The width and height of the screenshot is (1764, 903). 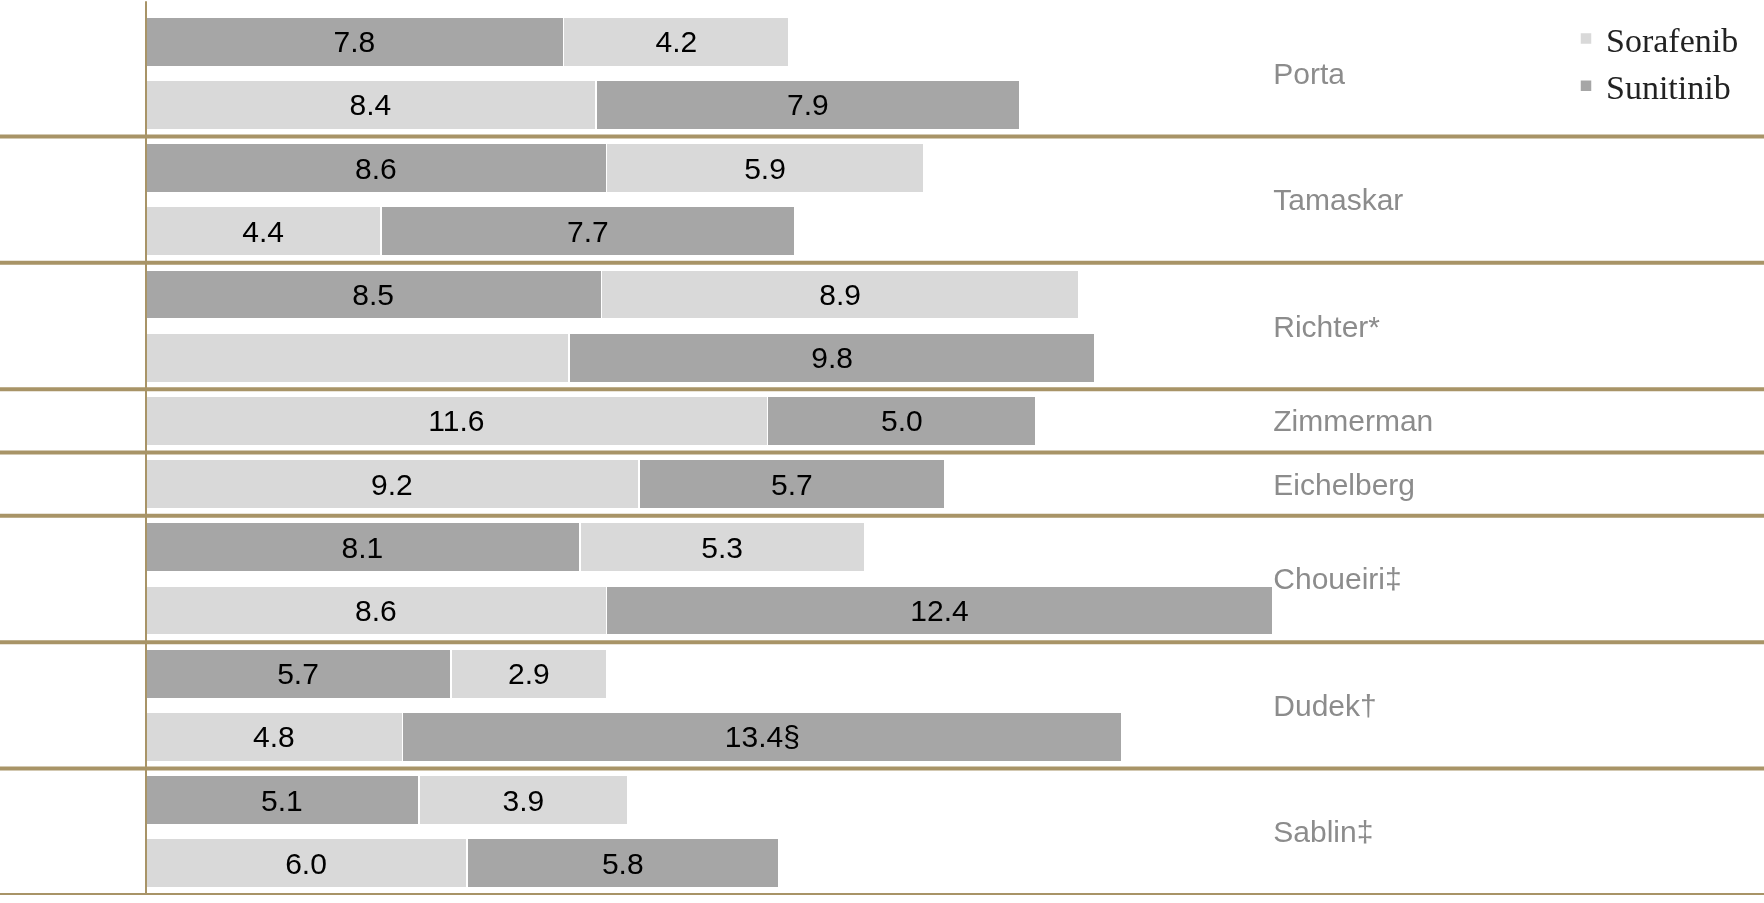 What do you see at coordinates (306, 863) in the screenshot?
I see `data-label: 6.0` at bounding box center [306, 863].